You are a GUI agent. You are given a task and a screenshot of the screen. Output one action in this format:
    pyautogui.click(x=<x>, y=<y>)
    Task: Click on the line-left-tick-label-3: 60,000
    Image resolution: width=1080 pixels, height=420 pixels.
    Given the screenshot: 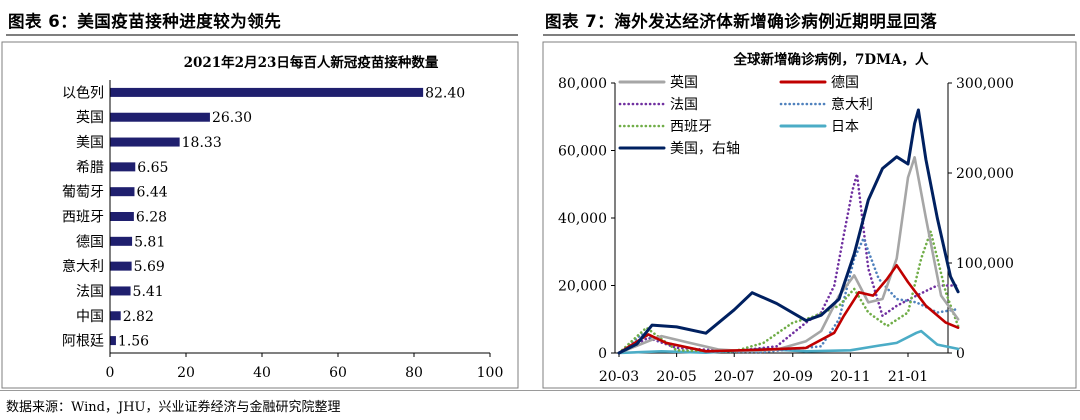 What is the action you would take?
    pyautogui.click(x=582, y=152)
    